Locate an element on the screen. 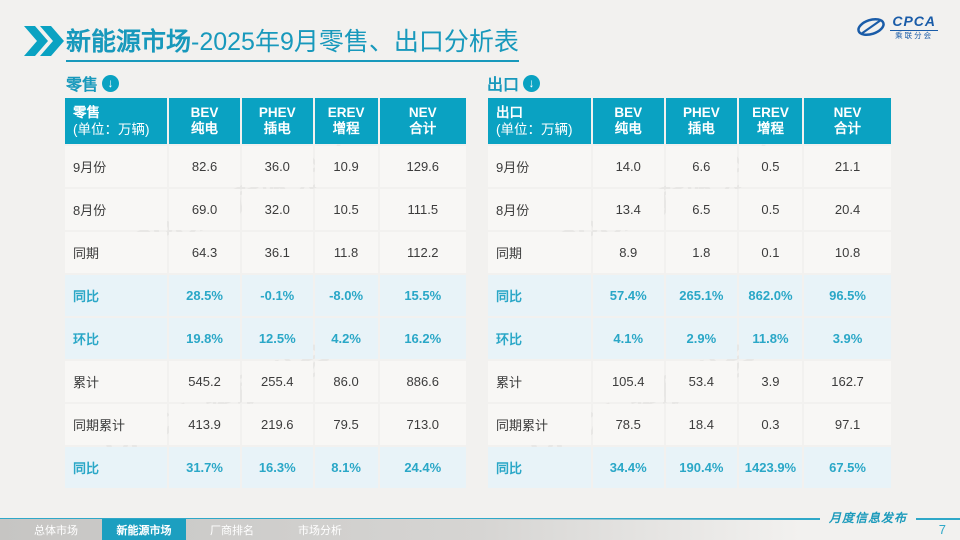 This screenshot has height=540, width=960. table-cell: 129.6 is located at coordinates (422, 166).